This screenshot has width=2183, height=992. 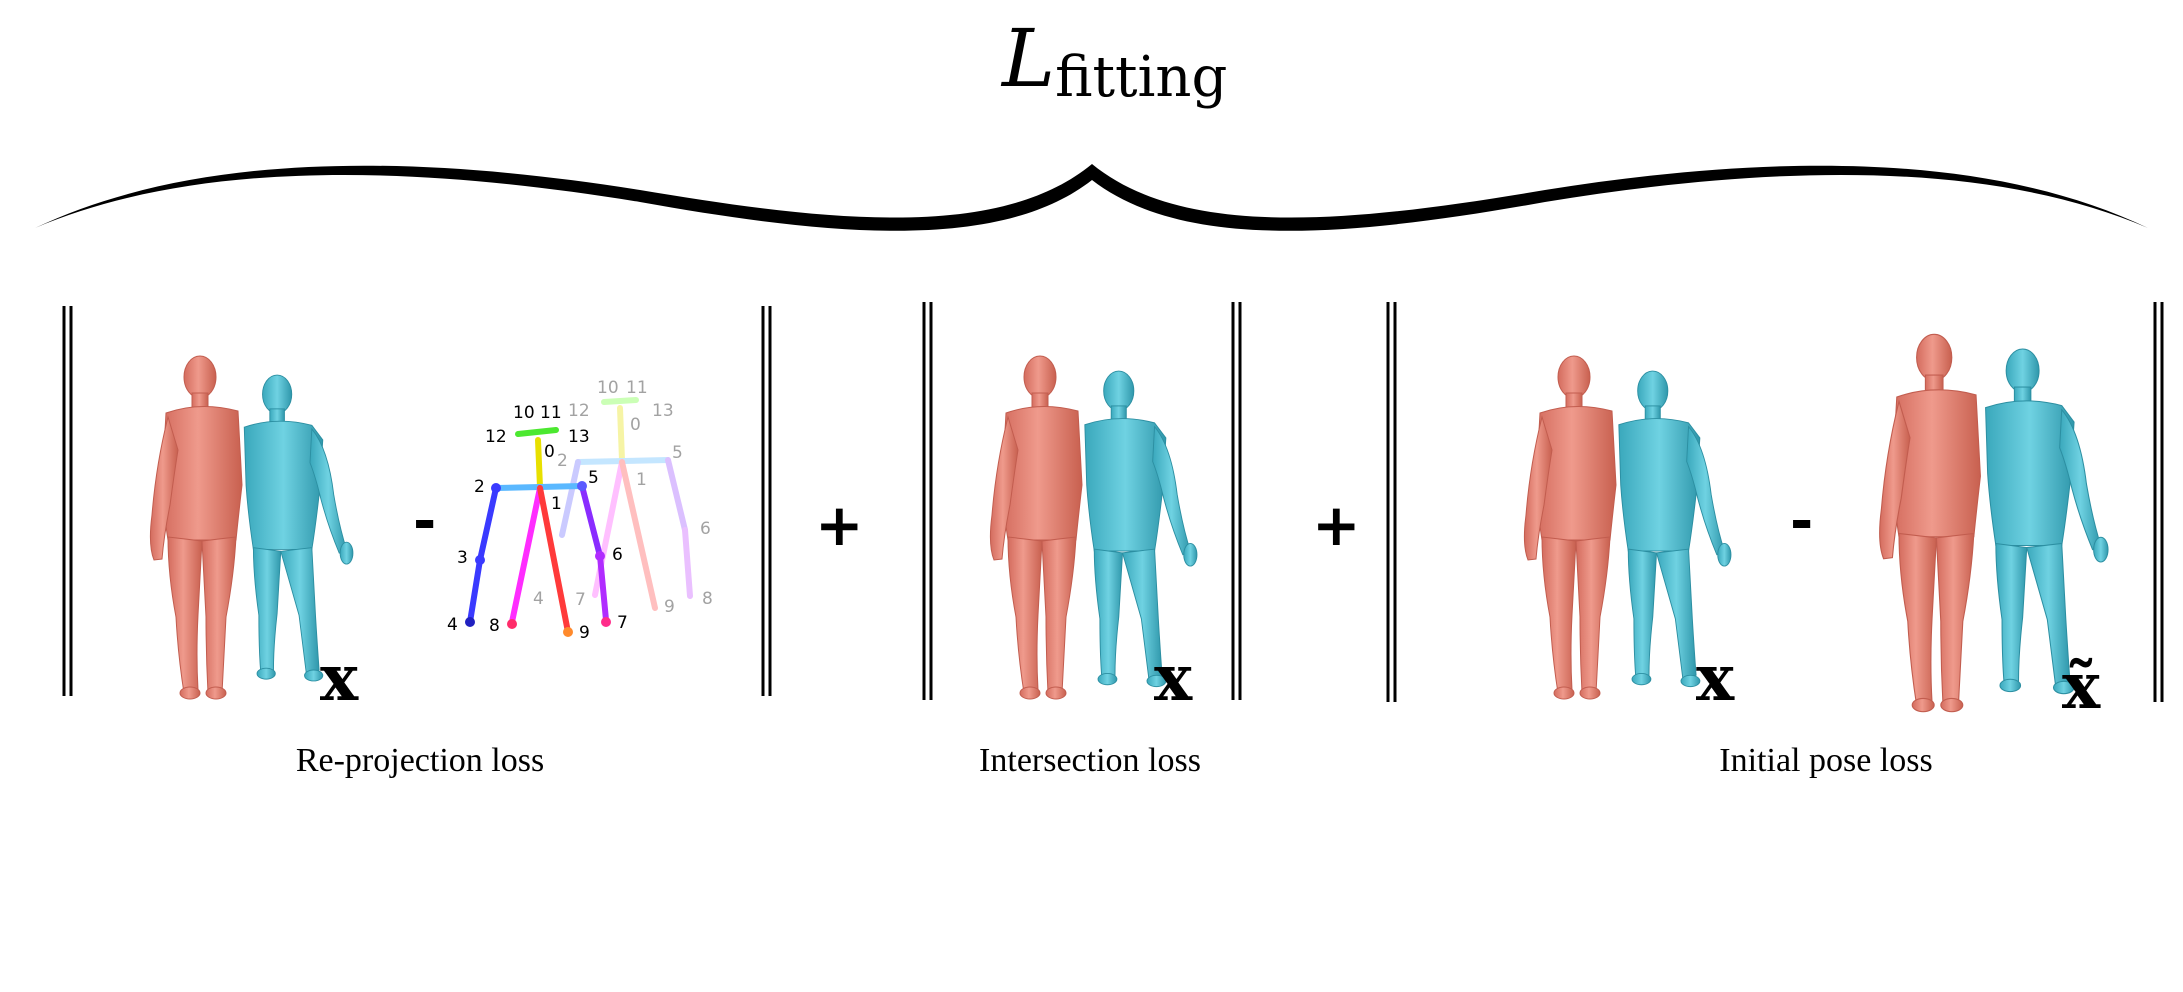 What do you see at coordinates (1801, 521) in the screenshot?
I see `minus-operator-2: -` at bounding box center [1801, 521].